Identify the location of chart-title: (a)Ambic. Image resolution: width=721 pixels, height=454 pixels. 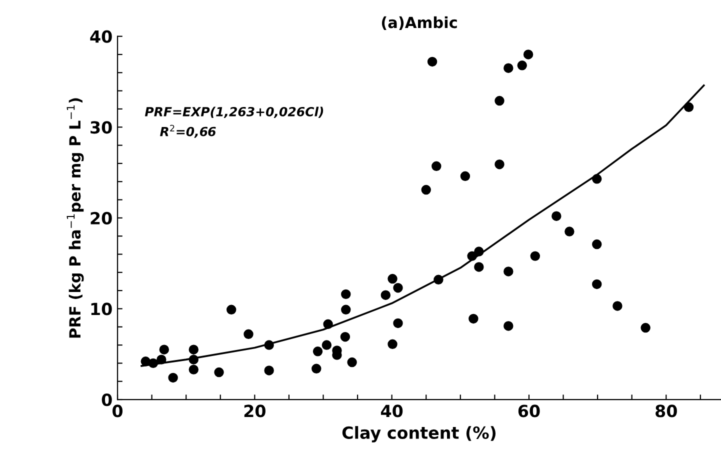
(419, 23).